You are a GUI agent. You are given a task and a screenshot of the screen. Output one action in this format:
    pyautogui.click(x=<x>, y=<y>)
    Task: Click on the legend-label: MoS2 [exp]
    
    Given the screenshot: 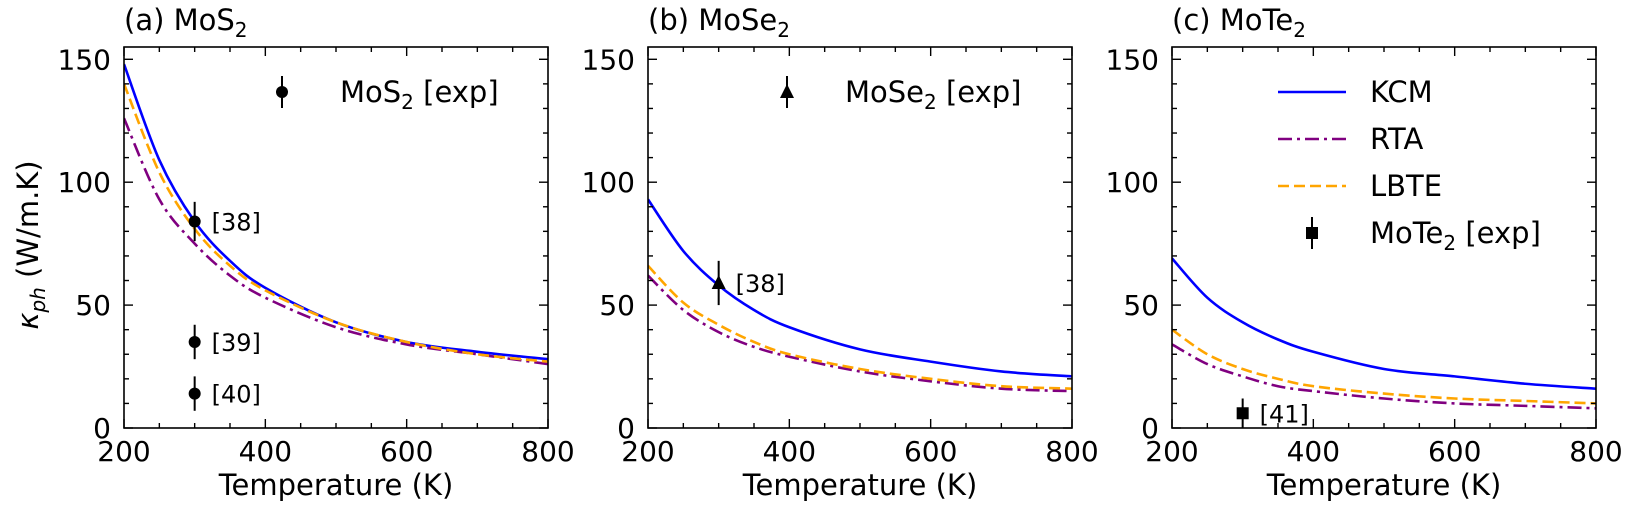 What is the action you would take?
    pyautogui.click(x=419, y=94)
    